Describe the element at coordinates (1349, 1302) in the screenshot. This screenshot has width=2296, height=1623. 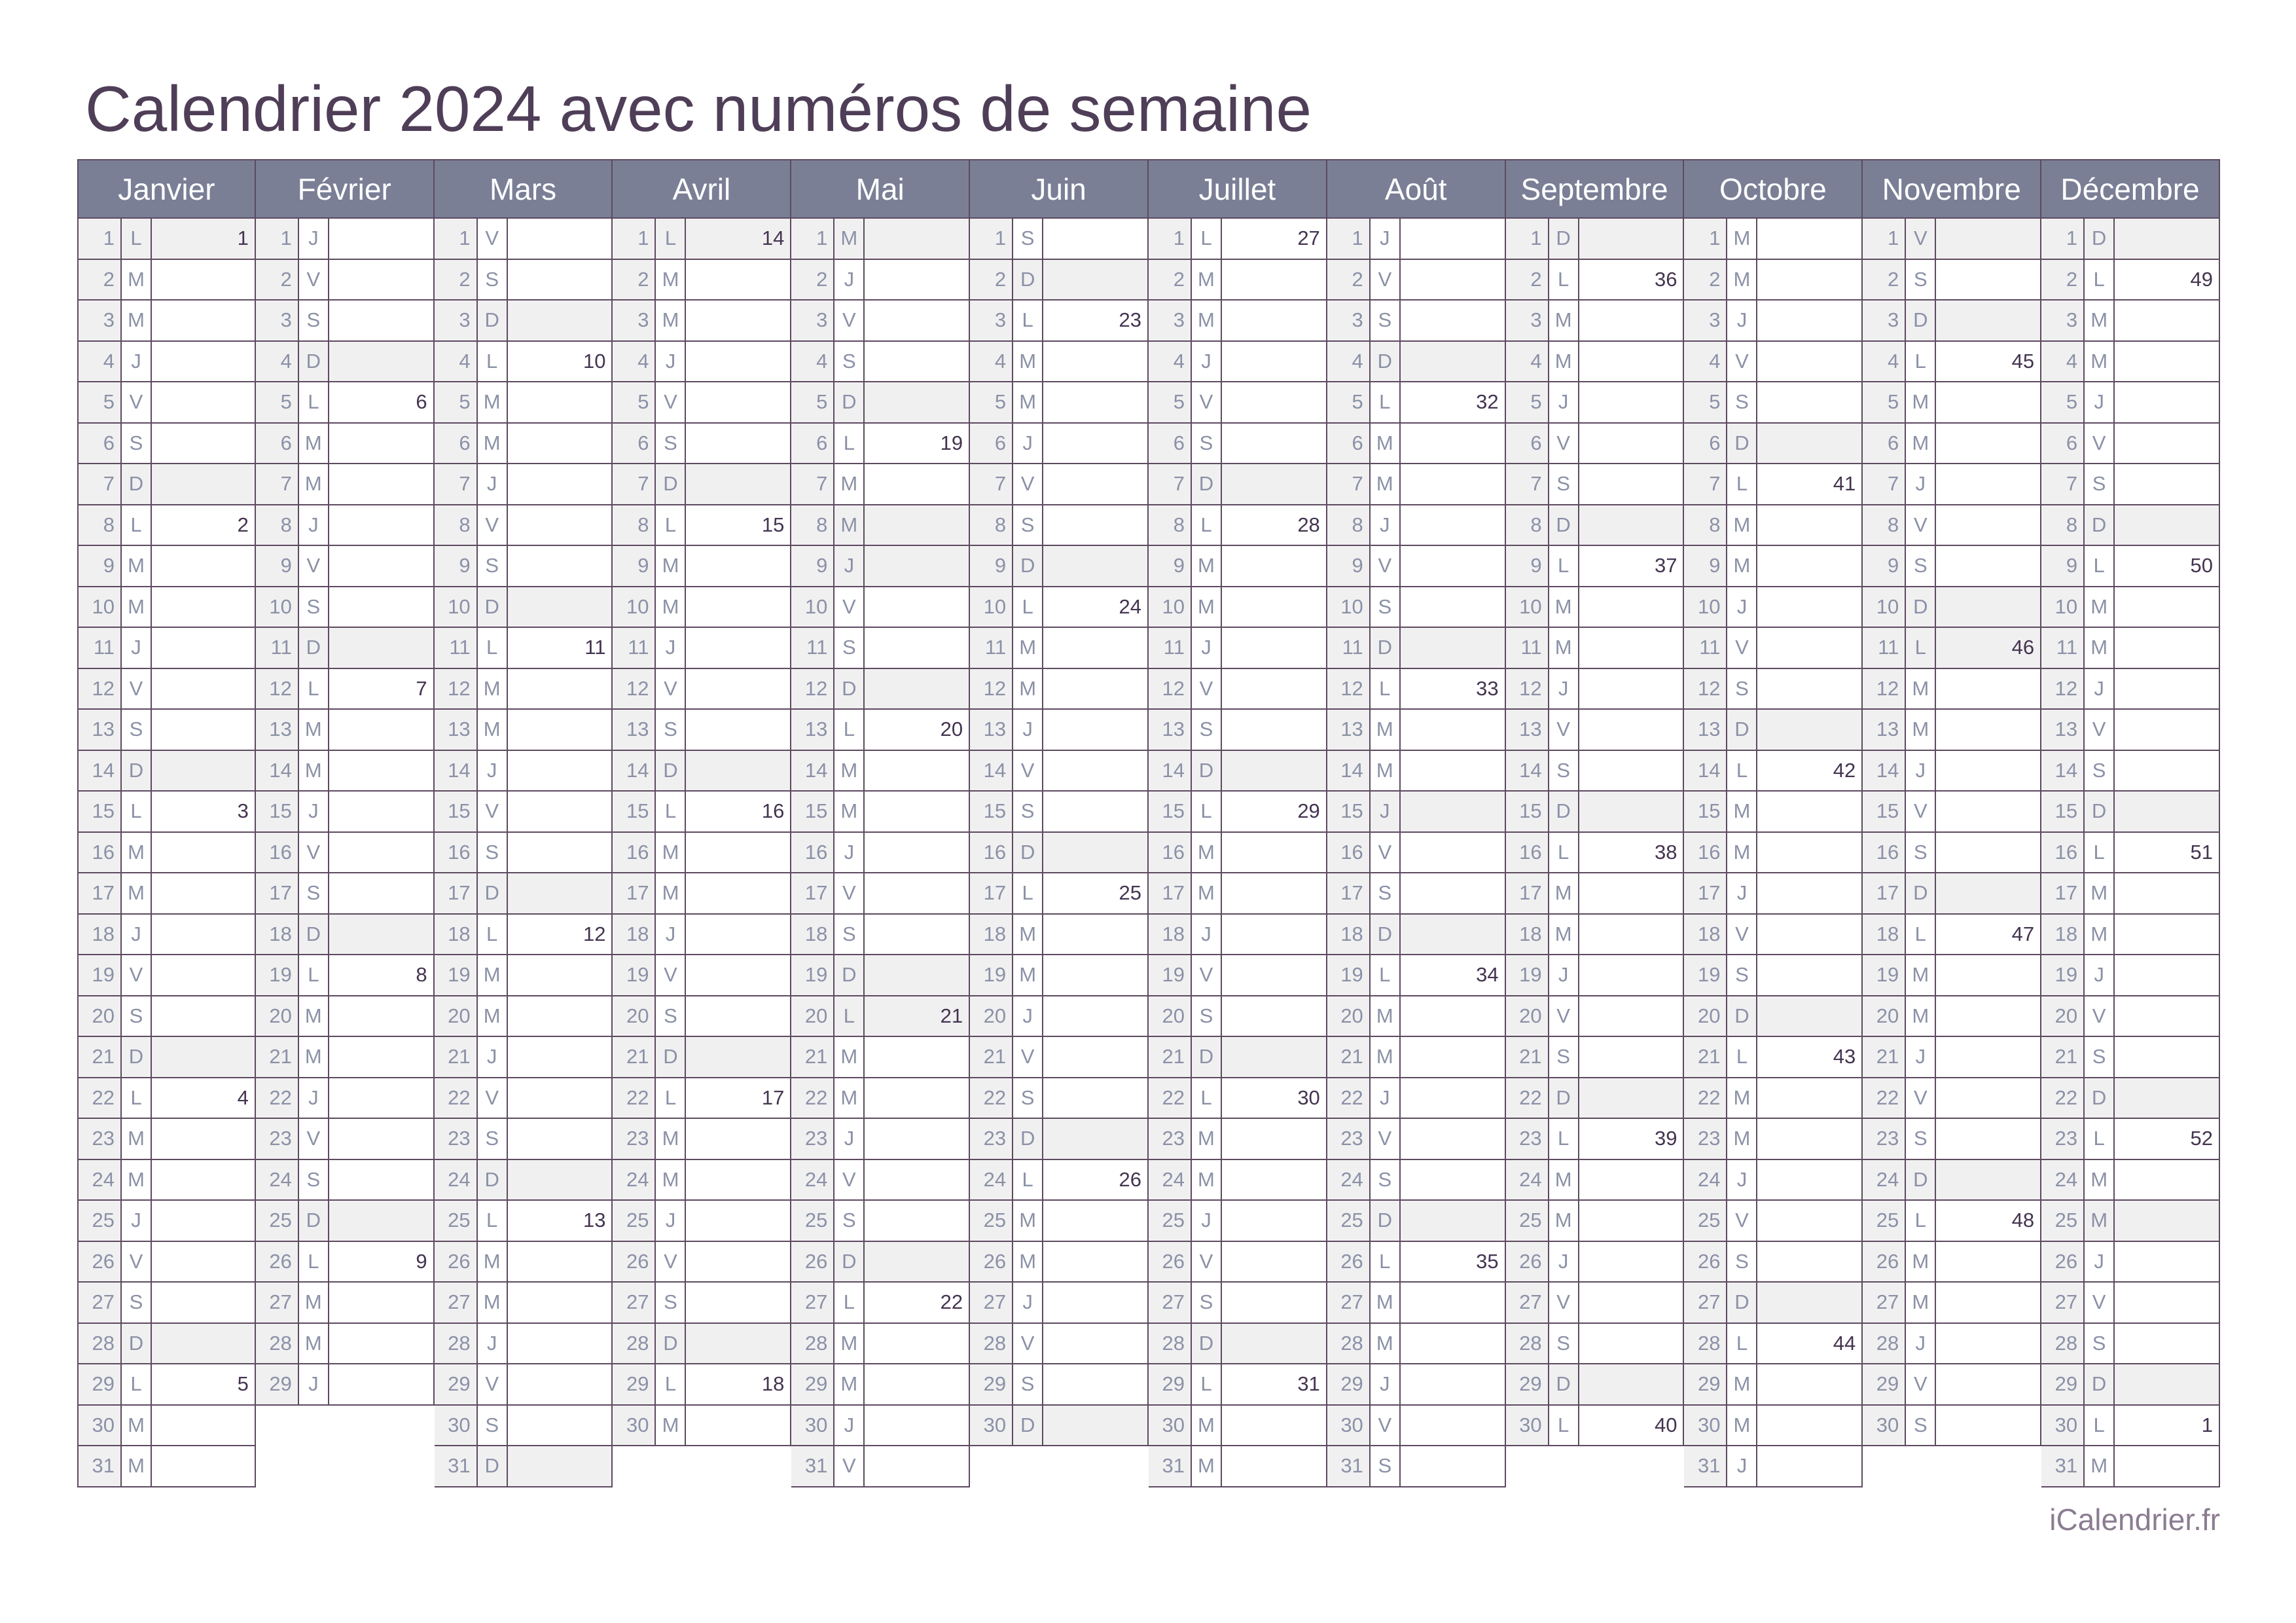
I see `day-number-cell: 27` at that location.